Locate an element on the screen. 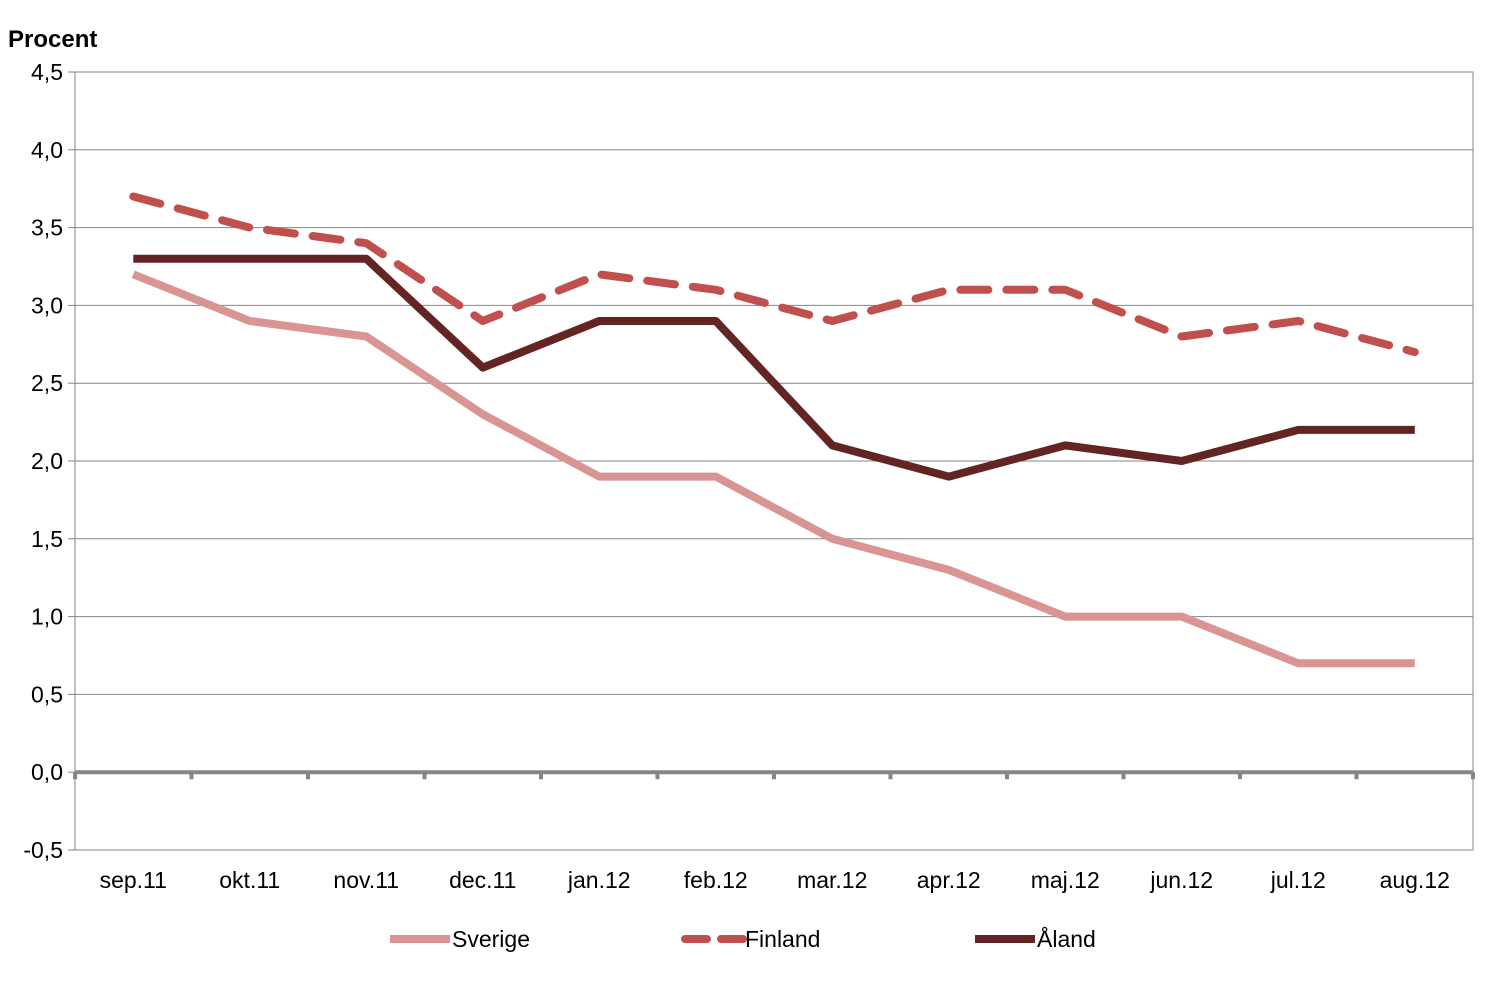 Image resolution: width=1504 pixels, height=983 pixels. y-tick-label: 4,5 is located at coordinates (47, 72).